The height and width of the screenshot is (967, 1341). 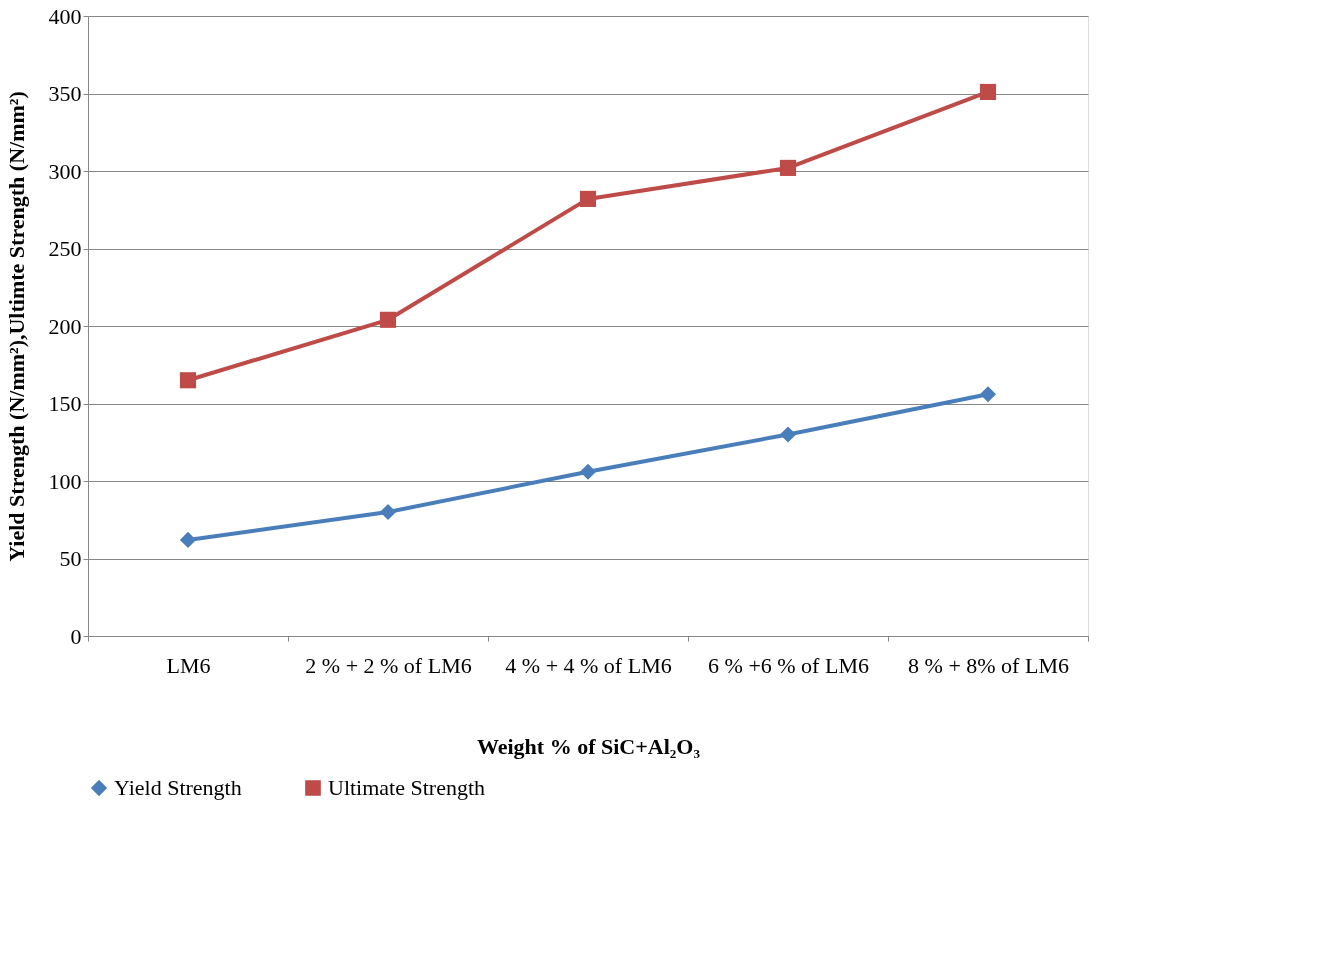 What do you see at coordinates (988, 665) in the screenshot?
I see `x-tick-label: 8 % + 8% of LM6` at bounding box center [988, 665].